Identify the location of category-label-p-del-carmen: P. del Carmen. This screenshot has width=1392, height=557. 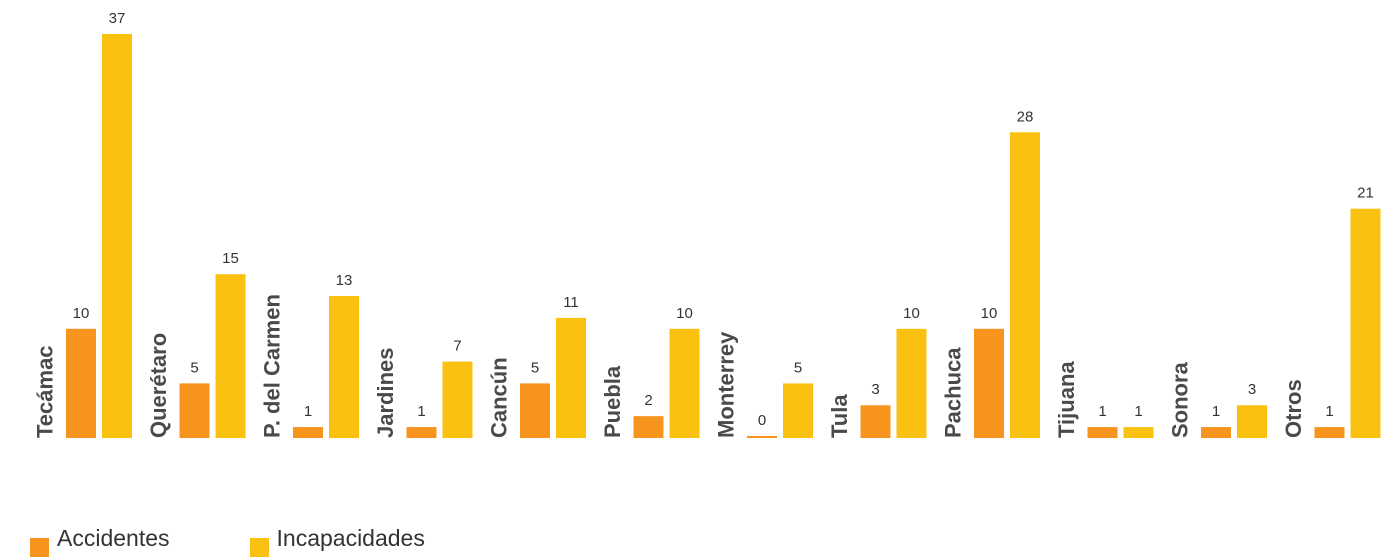
(272, 366).